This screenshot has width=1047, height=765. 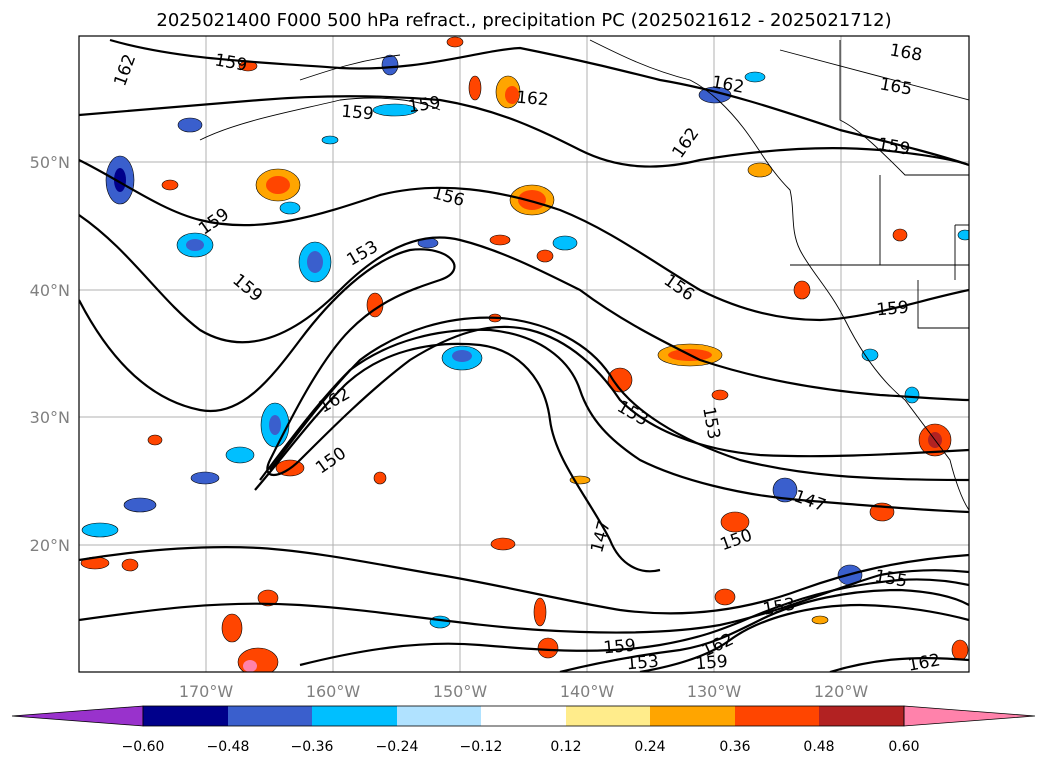 I want to click on lon-tick-label: 120°W, so click(x=841, y=691).